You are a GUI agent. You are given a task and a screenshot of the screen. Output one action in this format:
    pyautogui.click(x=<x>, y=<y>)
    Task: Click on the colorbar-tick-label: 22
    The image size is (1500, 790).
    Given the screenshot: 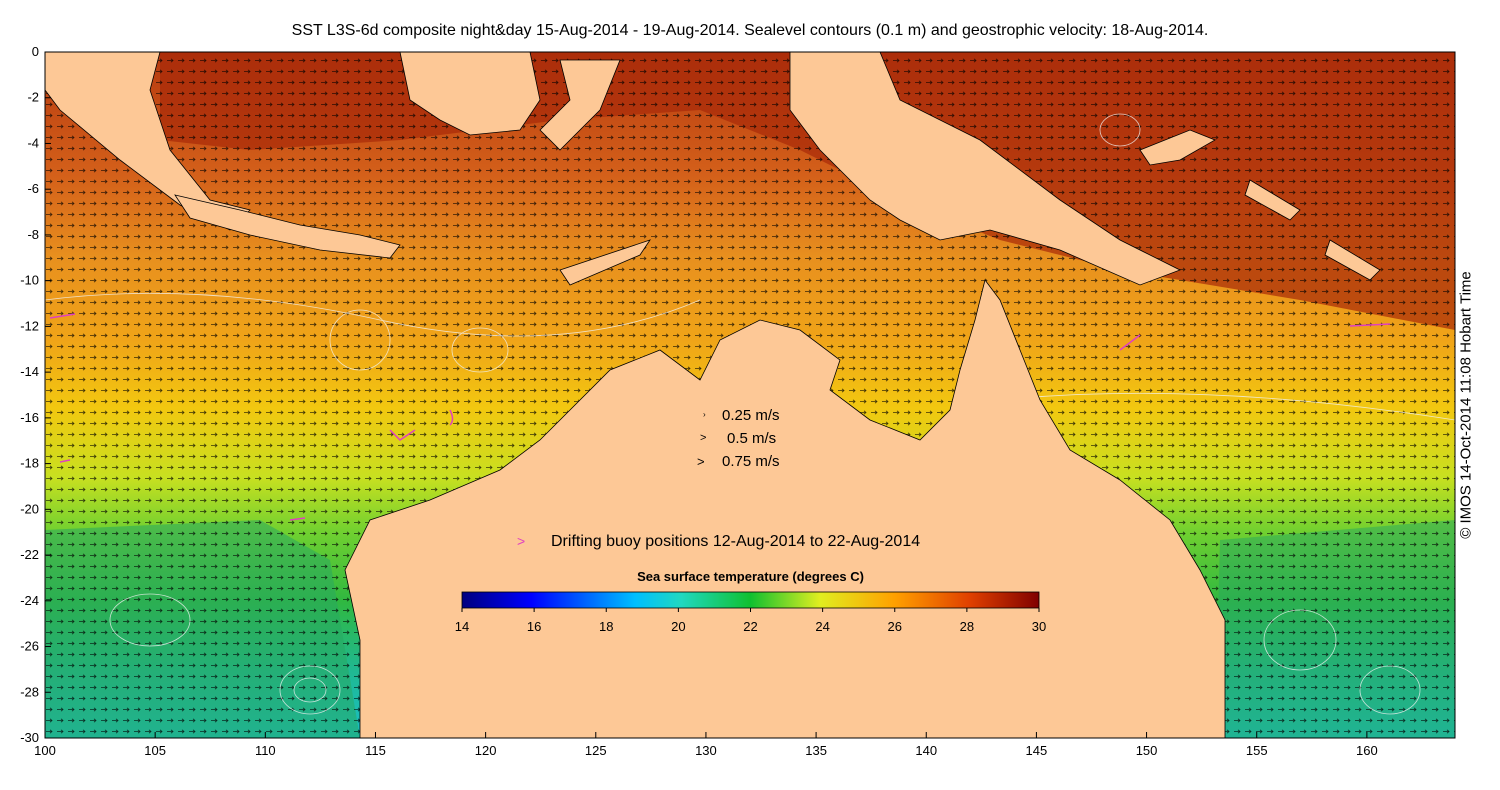 What is the action you would take?
    pyautogui.click(x=750, y=626)
    